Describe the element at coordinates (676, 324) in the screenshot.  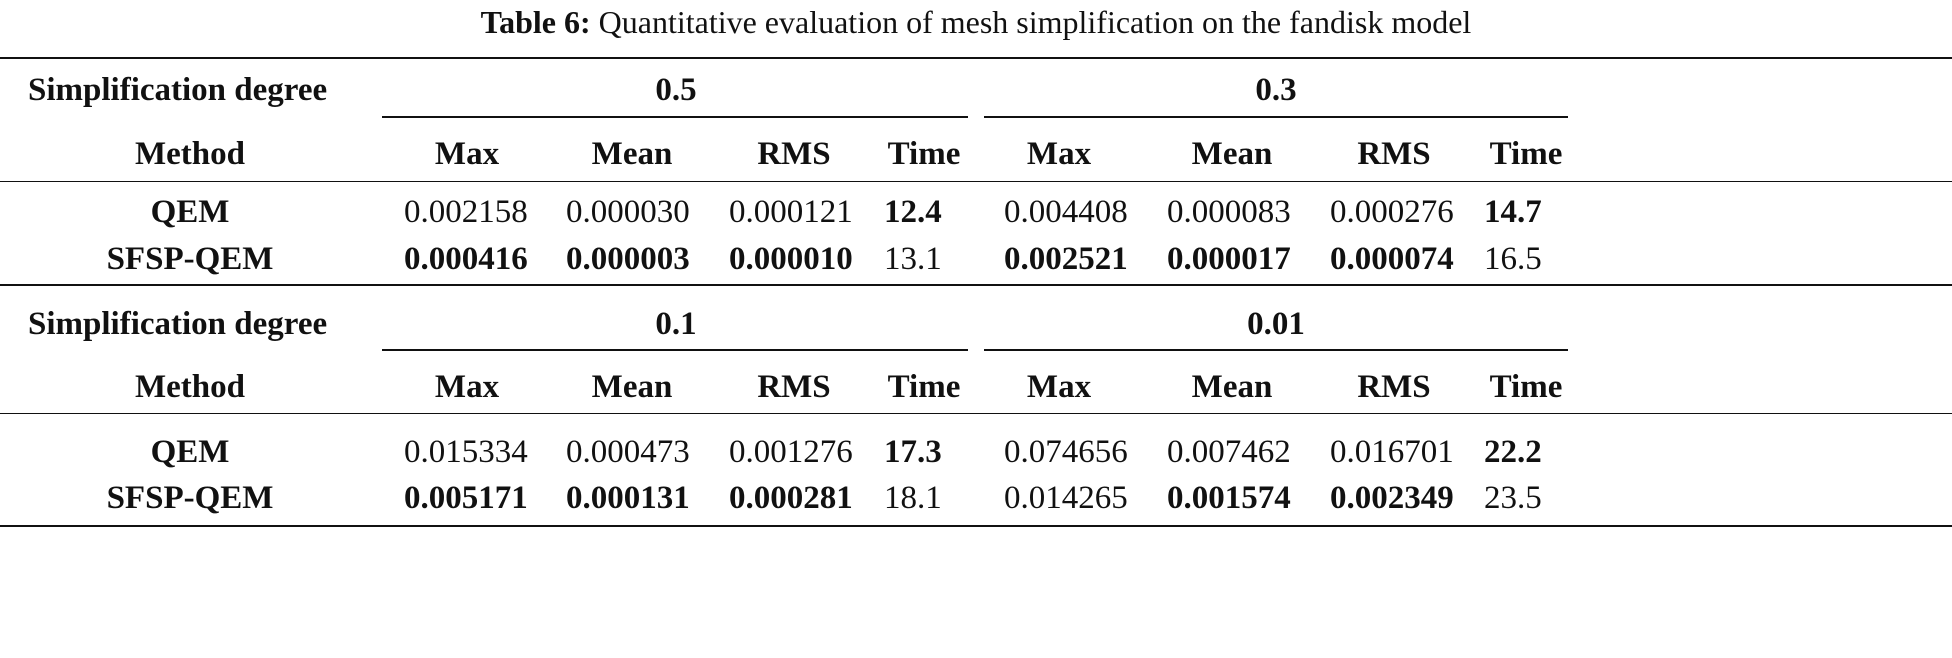
I see `degree-value: 0.1` at that location.